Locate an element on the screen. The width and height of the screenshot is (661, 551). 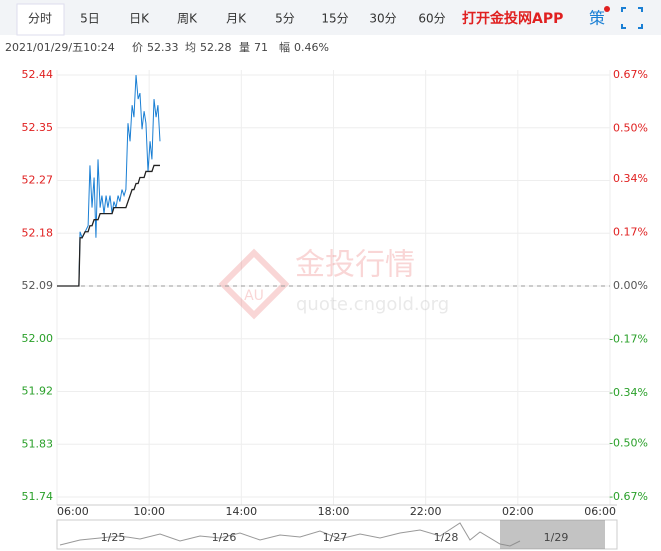
navigator-sparkline is located at coordinates (290, 534).